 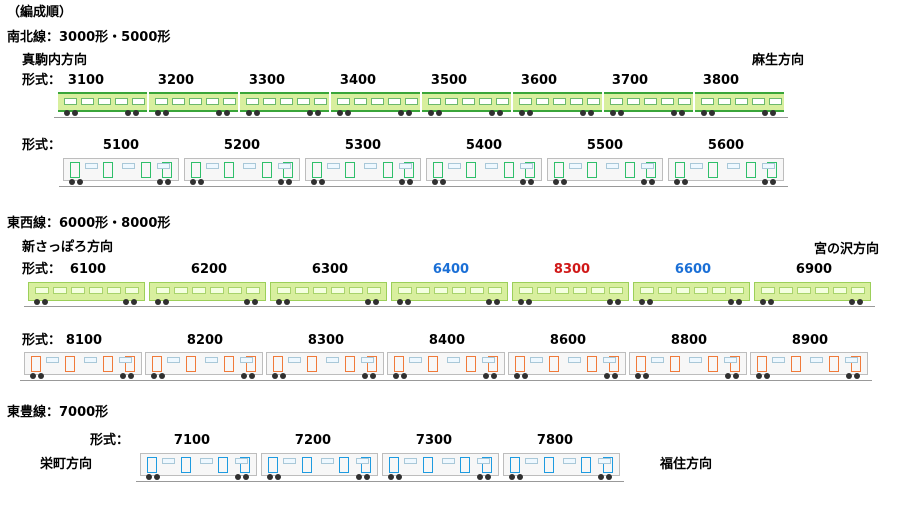 What do you see at coordinates (778, 60) in the screenshot?
I see `direction-right-namboku: 麻生方向` at bounding box center [778, 60].